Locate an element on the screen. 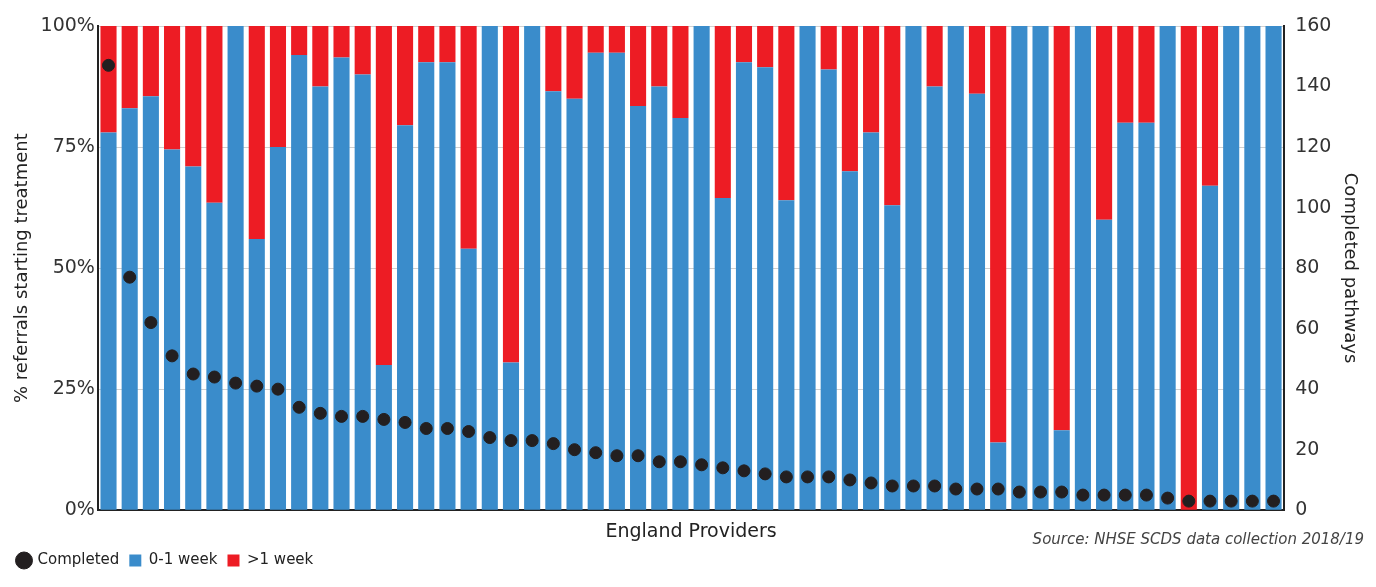  legend-label: 0-1 week is located at coordinates (183, 559).